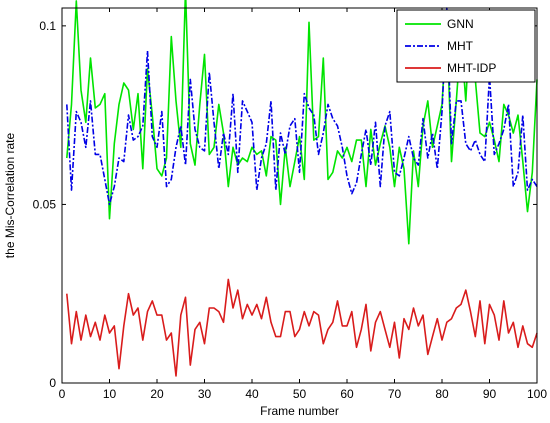 This screenshot has width=550, height=423. I want to click on legend-entries: GNN MHT MHT-IDP, so click(450, 46).